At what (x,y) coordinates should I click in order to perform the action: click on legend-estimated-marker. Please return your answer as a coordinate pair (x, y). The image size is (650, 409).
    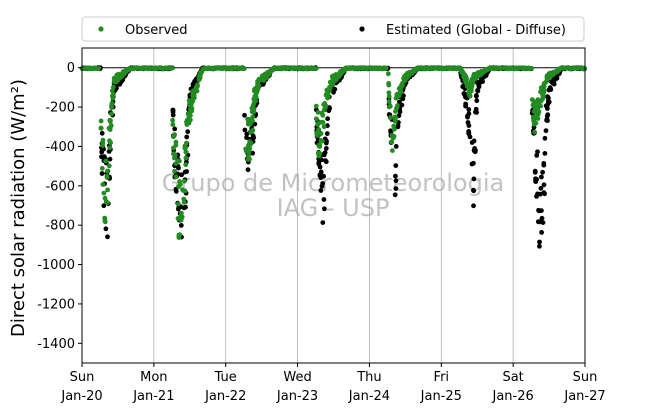
    Looking at the image, I should click on (362, 29).